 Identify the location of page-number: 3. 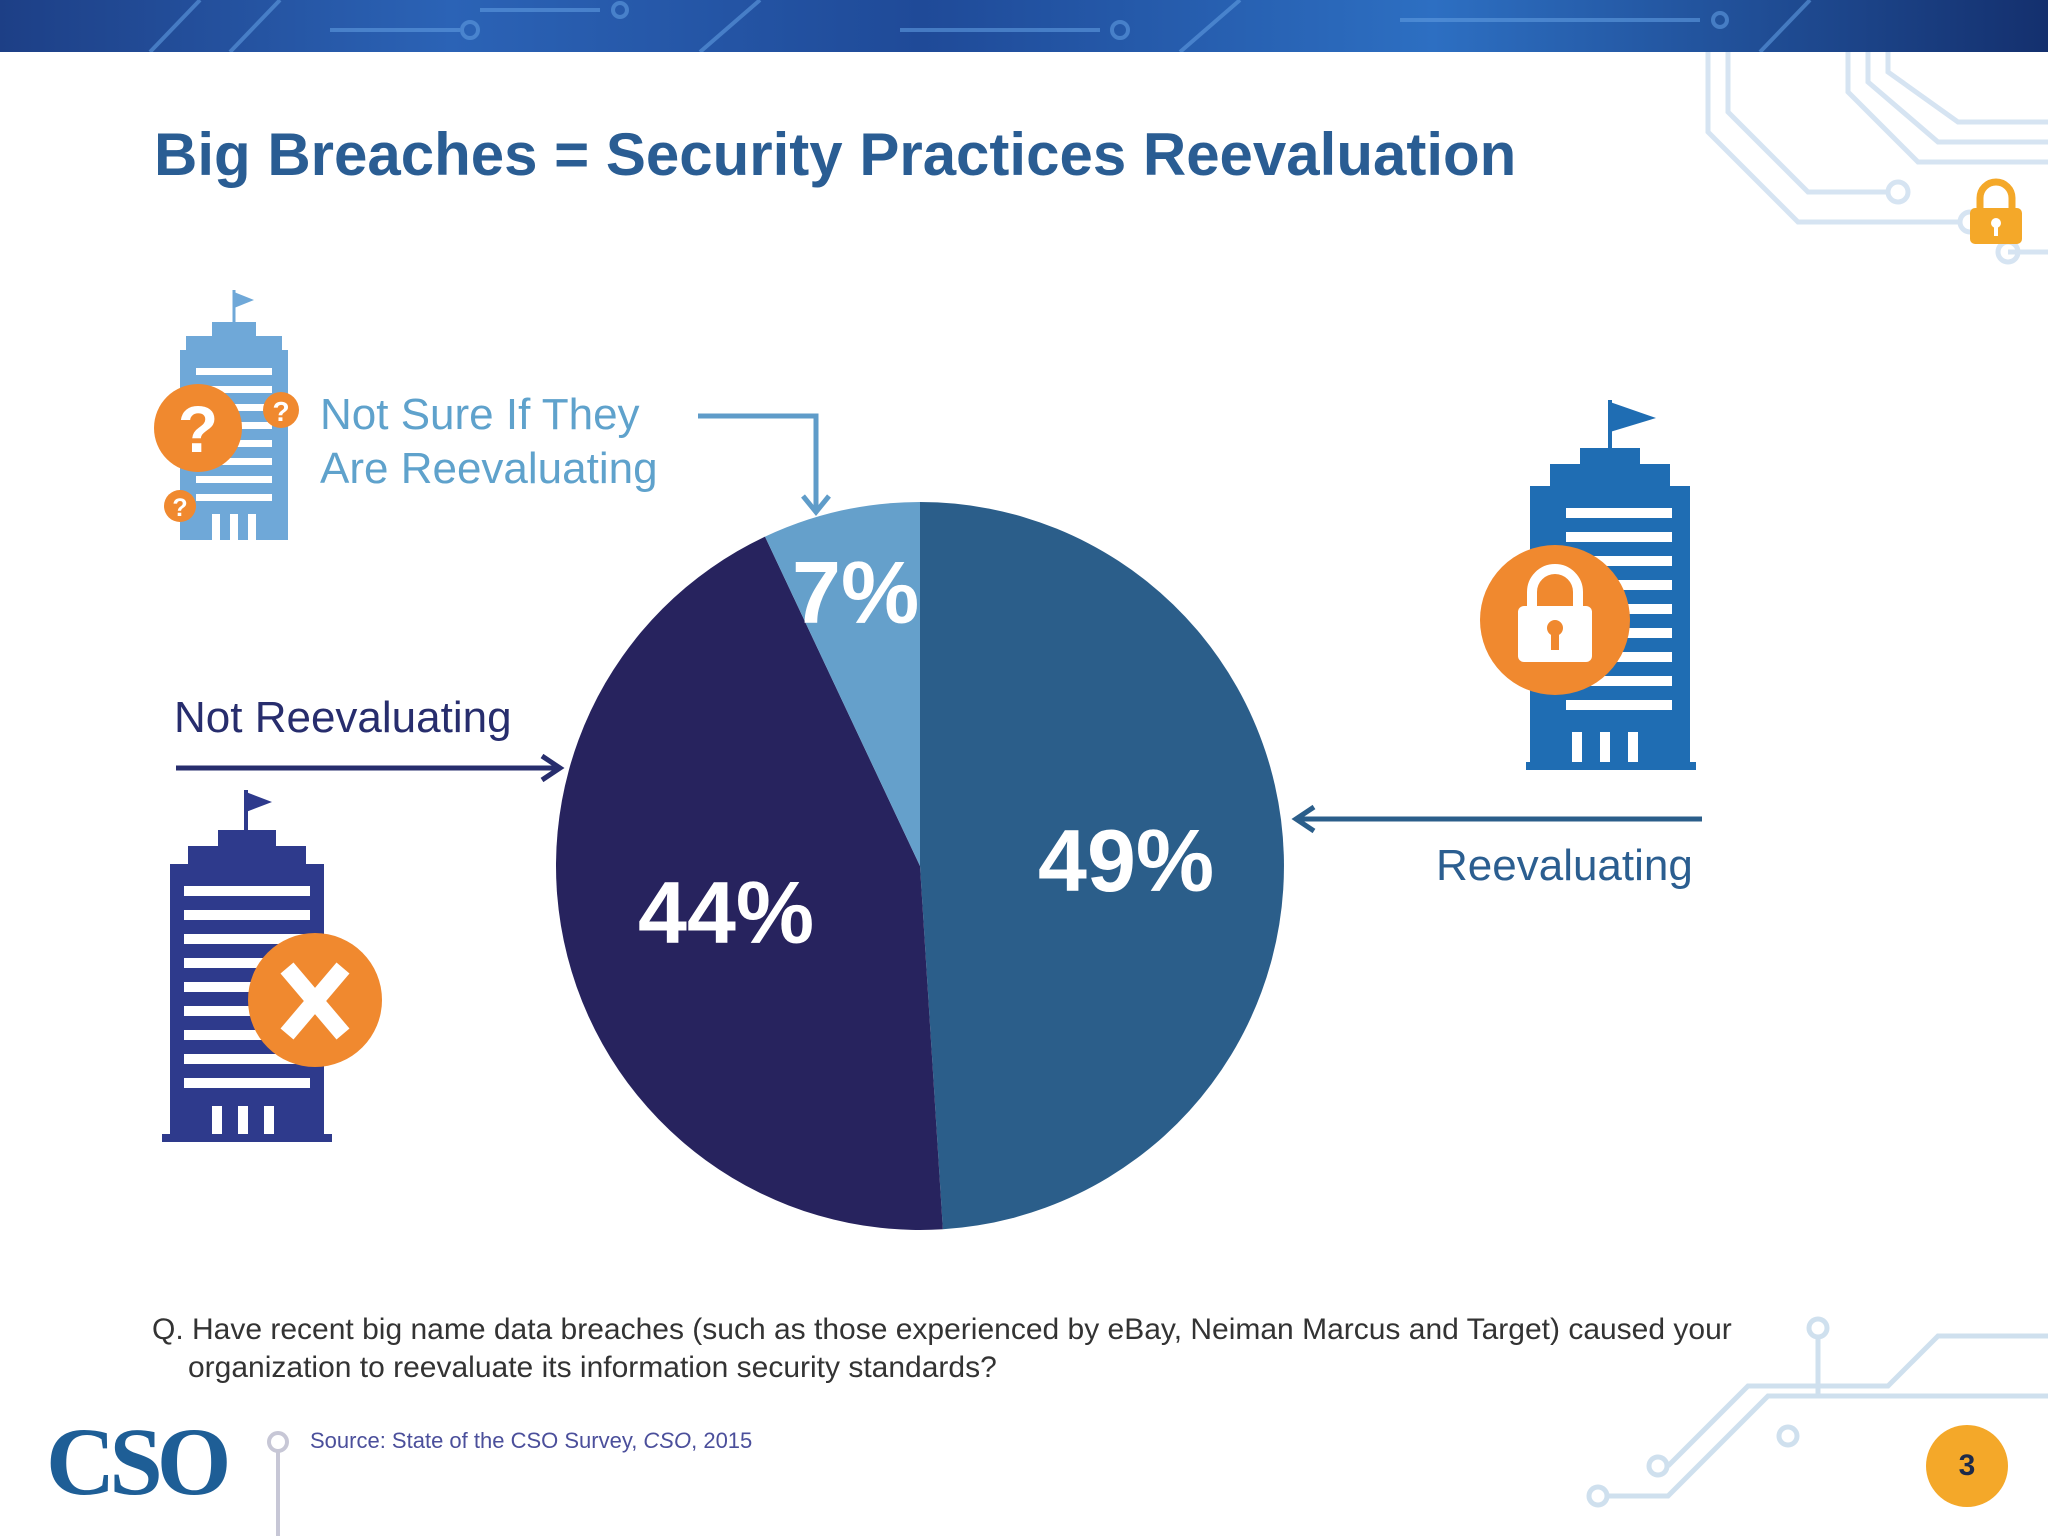
(1967, 1466).